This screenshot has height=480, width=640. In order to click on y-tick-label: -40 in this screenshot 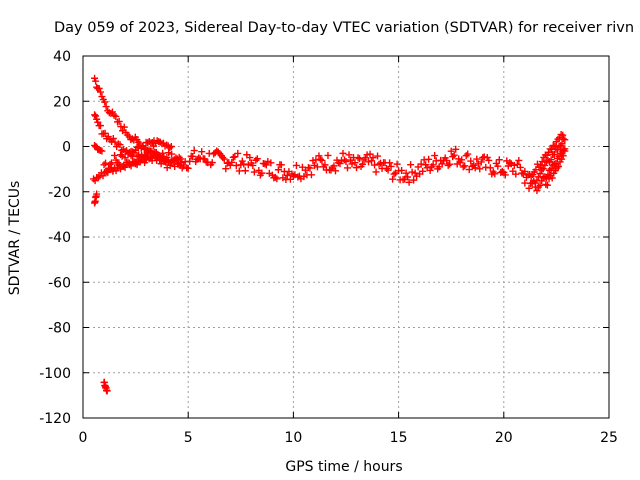, I will do `click(59, 238)`.